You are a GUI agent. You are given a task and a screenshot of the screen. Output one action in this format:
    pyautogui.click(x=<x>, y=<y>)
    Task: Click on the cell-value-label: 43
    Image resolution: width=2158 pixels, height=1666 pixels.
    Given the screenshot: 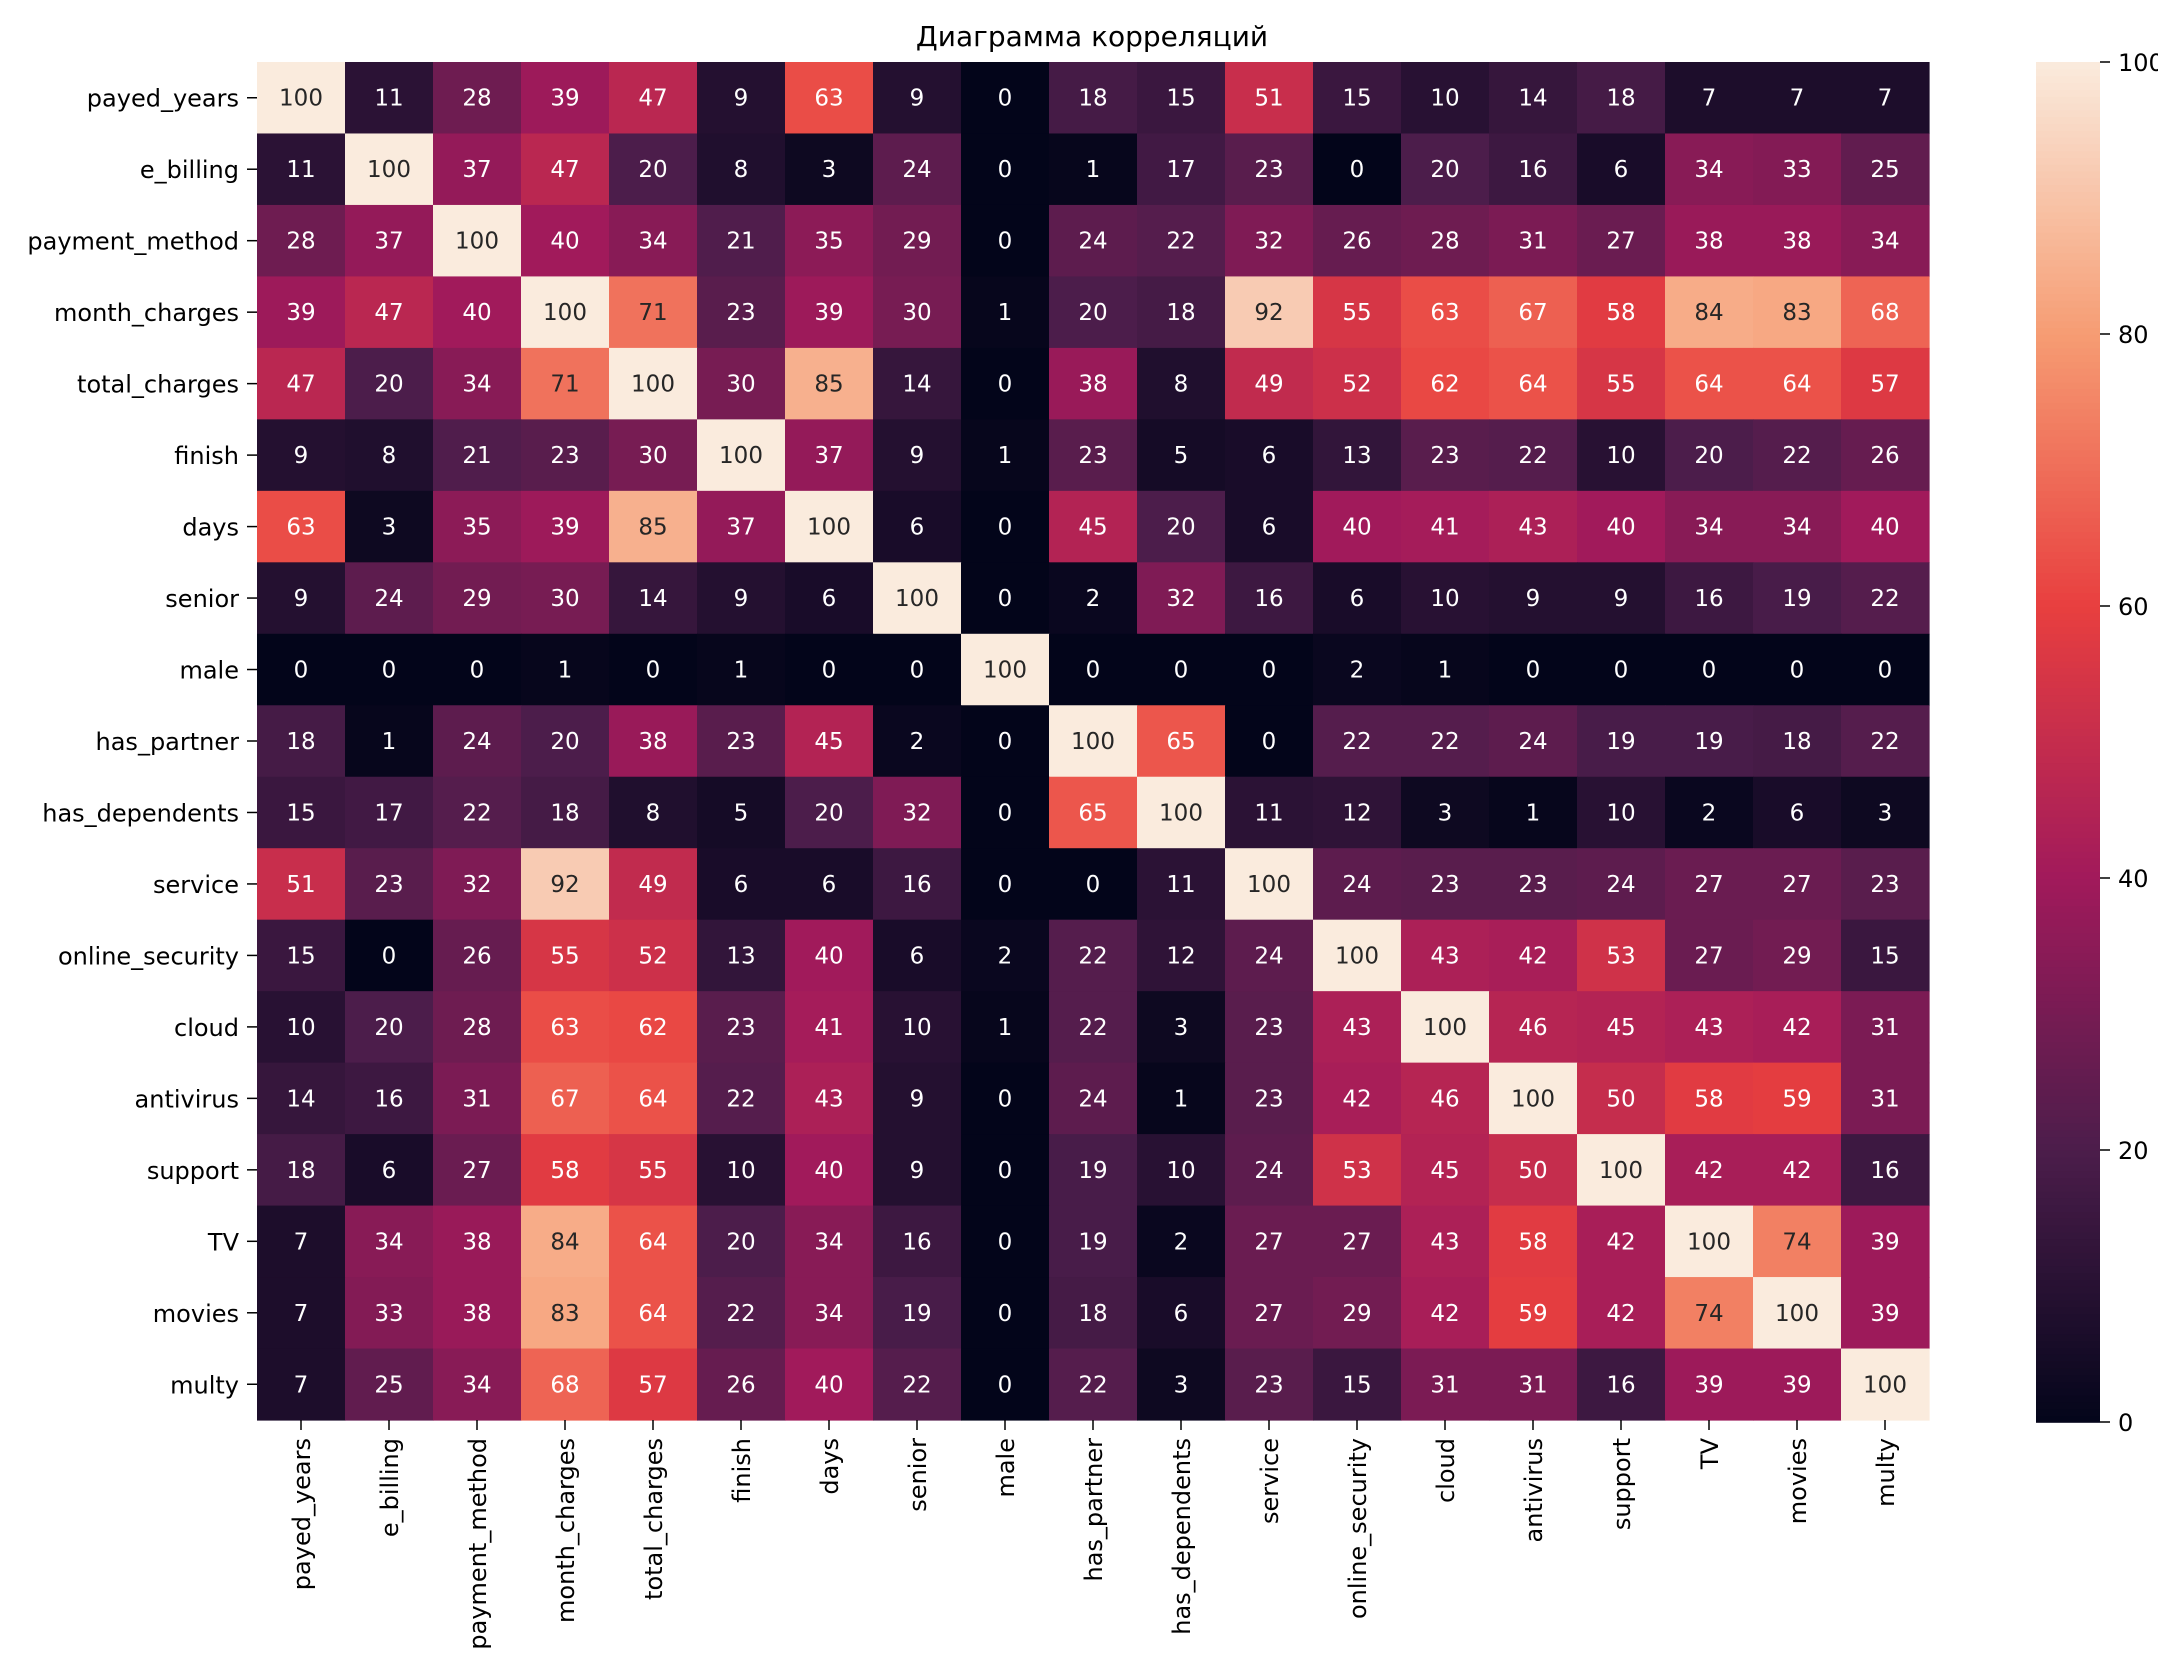 What is the action you would take?
    pyautogui.click(x=1356, y=1028)
    